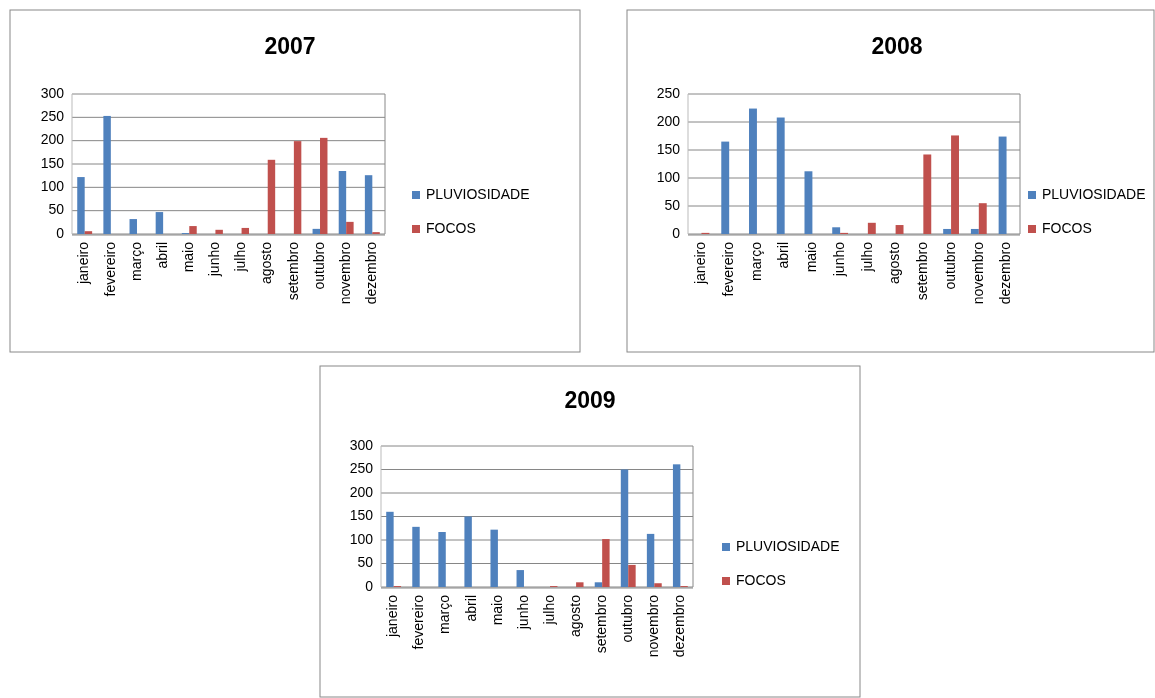  What do you see at coordinates (290, 46) in the screenshot?
I see `chart-title: 2007` at bounding box center [290, 46].